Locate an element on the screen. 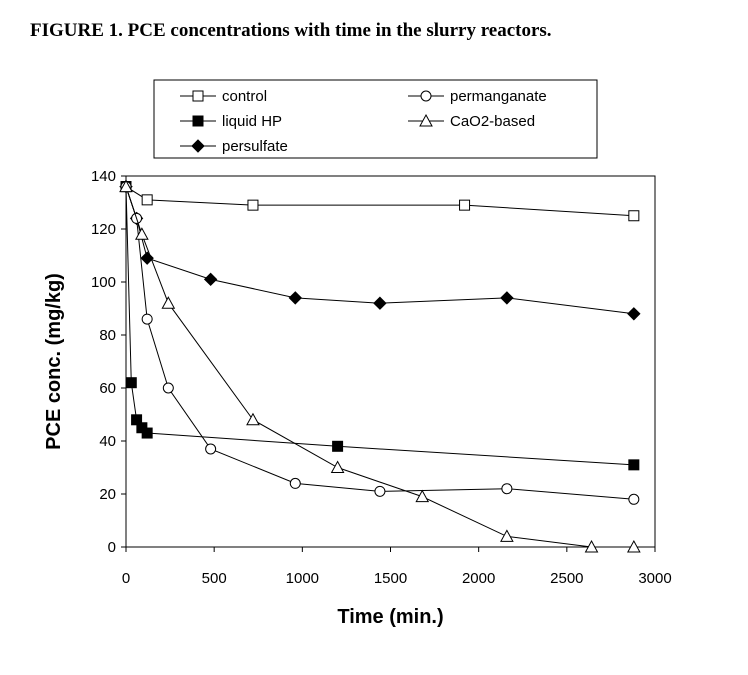 This screenshot has height=675, width=748. legend-item-liquid-hp: liquid HP is located at coordinates (231, 121).